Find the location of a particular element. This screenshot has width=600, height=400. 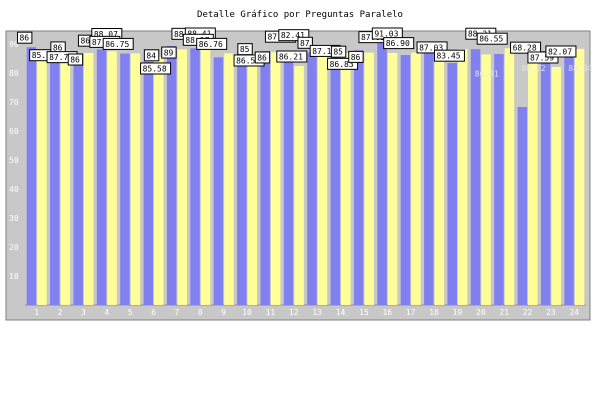

data-label: 86.90 is located at coordinates (398, 43).